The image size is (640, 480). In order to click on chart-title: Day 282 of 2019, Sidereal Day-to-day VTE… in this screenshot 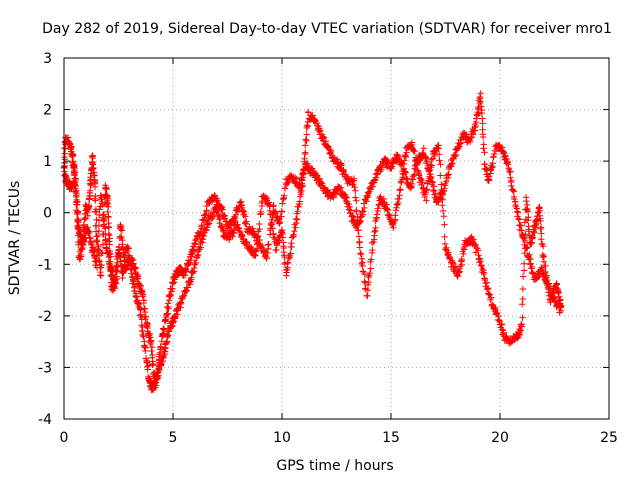, I will do `click(327, 29)`.